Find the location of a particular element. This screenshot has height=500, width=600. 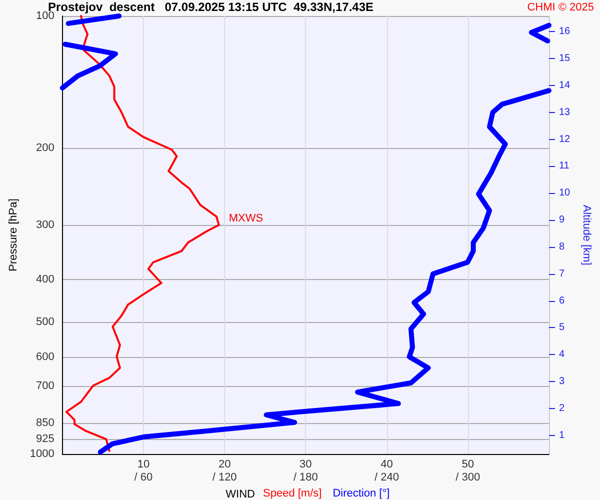

text: Direction [°] is located at coordinates (361, 494).